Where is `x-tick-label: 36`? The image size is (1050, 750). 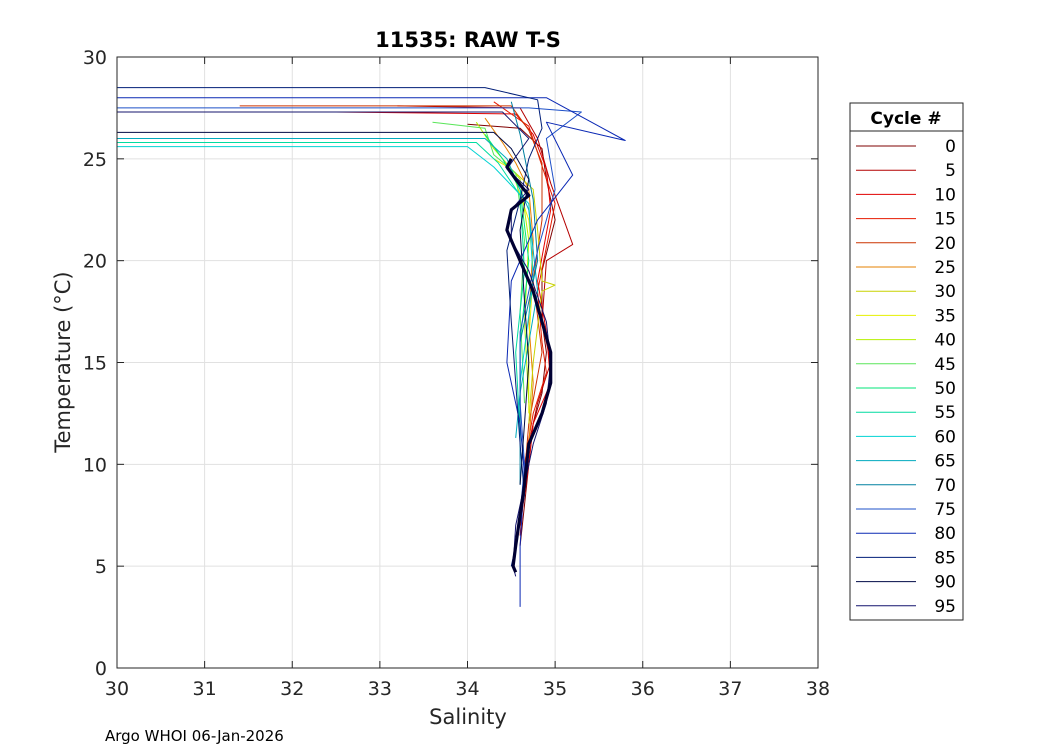 x-tick-label: 36 is located at coordinates (643, 689).